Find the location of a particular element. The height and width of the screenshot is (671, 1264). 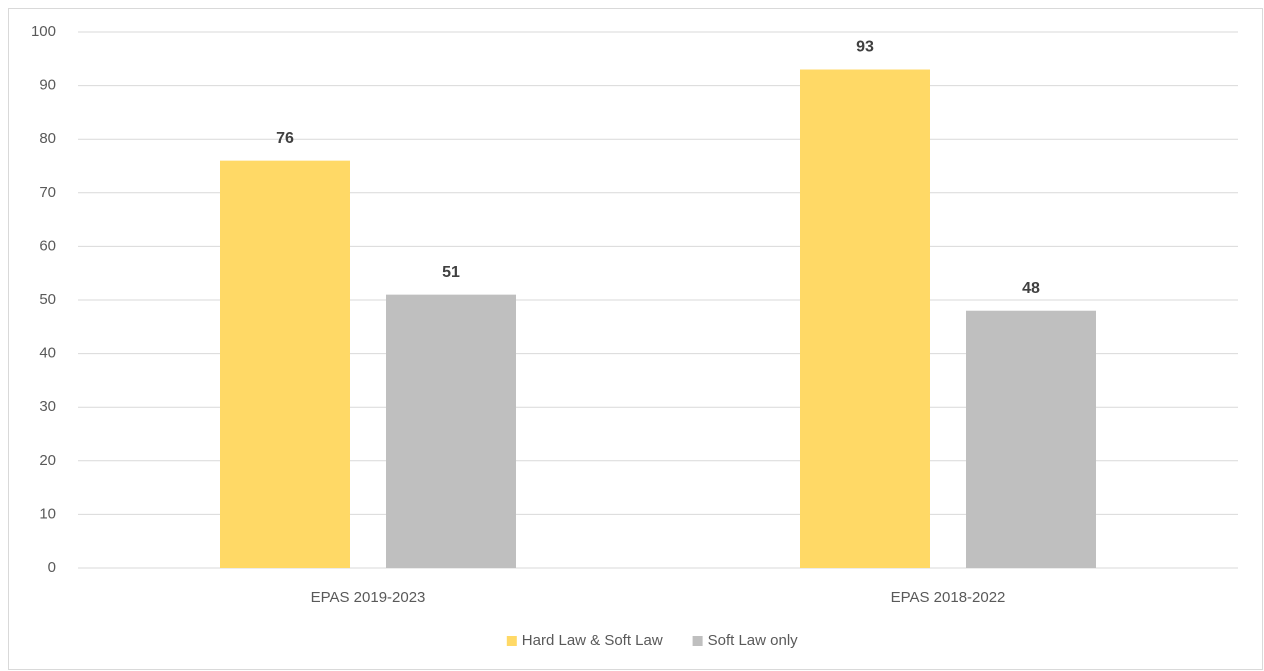

y-tick-label: 0 is located at coordinates (52, 567).